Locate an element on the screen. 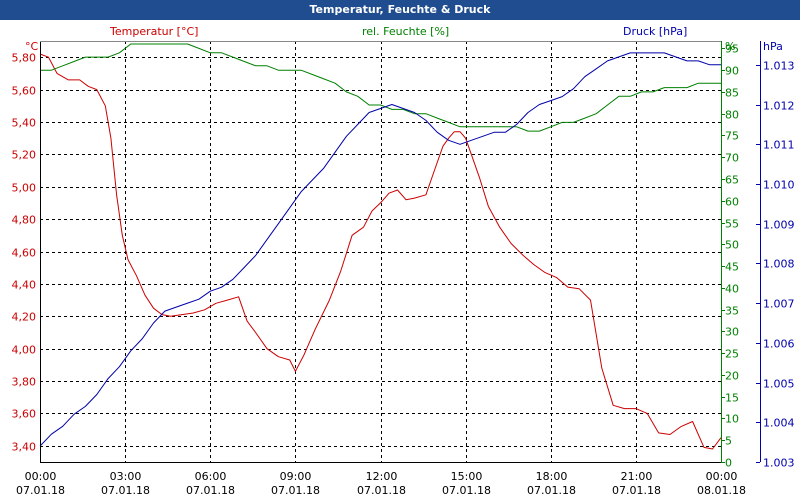  humidity-tick-label: 70 is located at coordinates (732, 158).